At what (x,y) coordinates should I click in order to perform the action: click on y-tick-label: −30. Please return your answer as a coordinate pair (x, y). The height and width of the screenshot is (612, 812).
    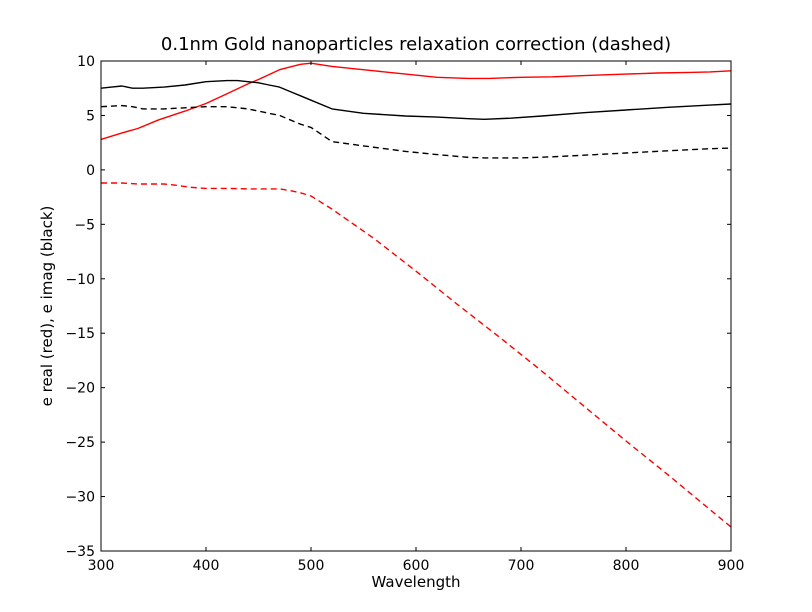
    Looking at the image, I should click on (80, 498).